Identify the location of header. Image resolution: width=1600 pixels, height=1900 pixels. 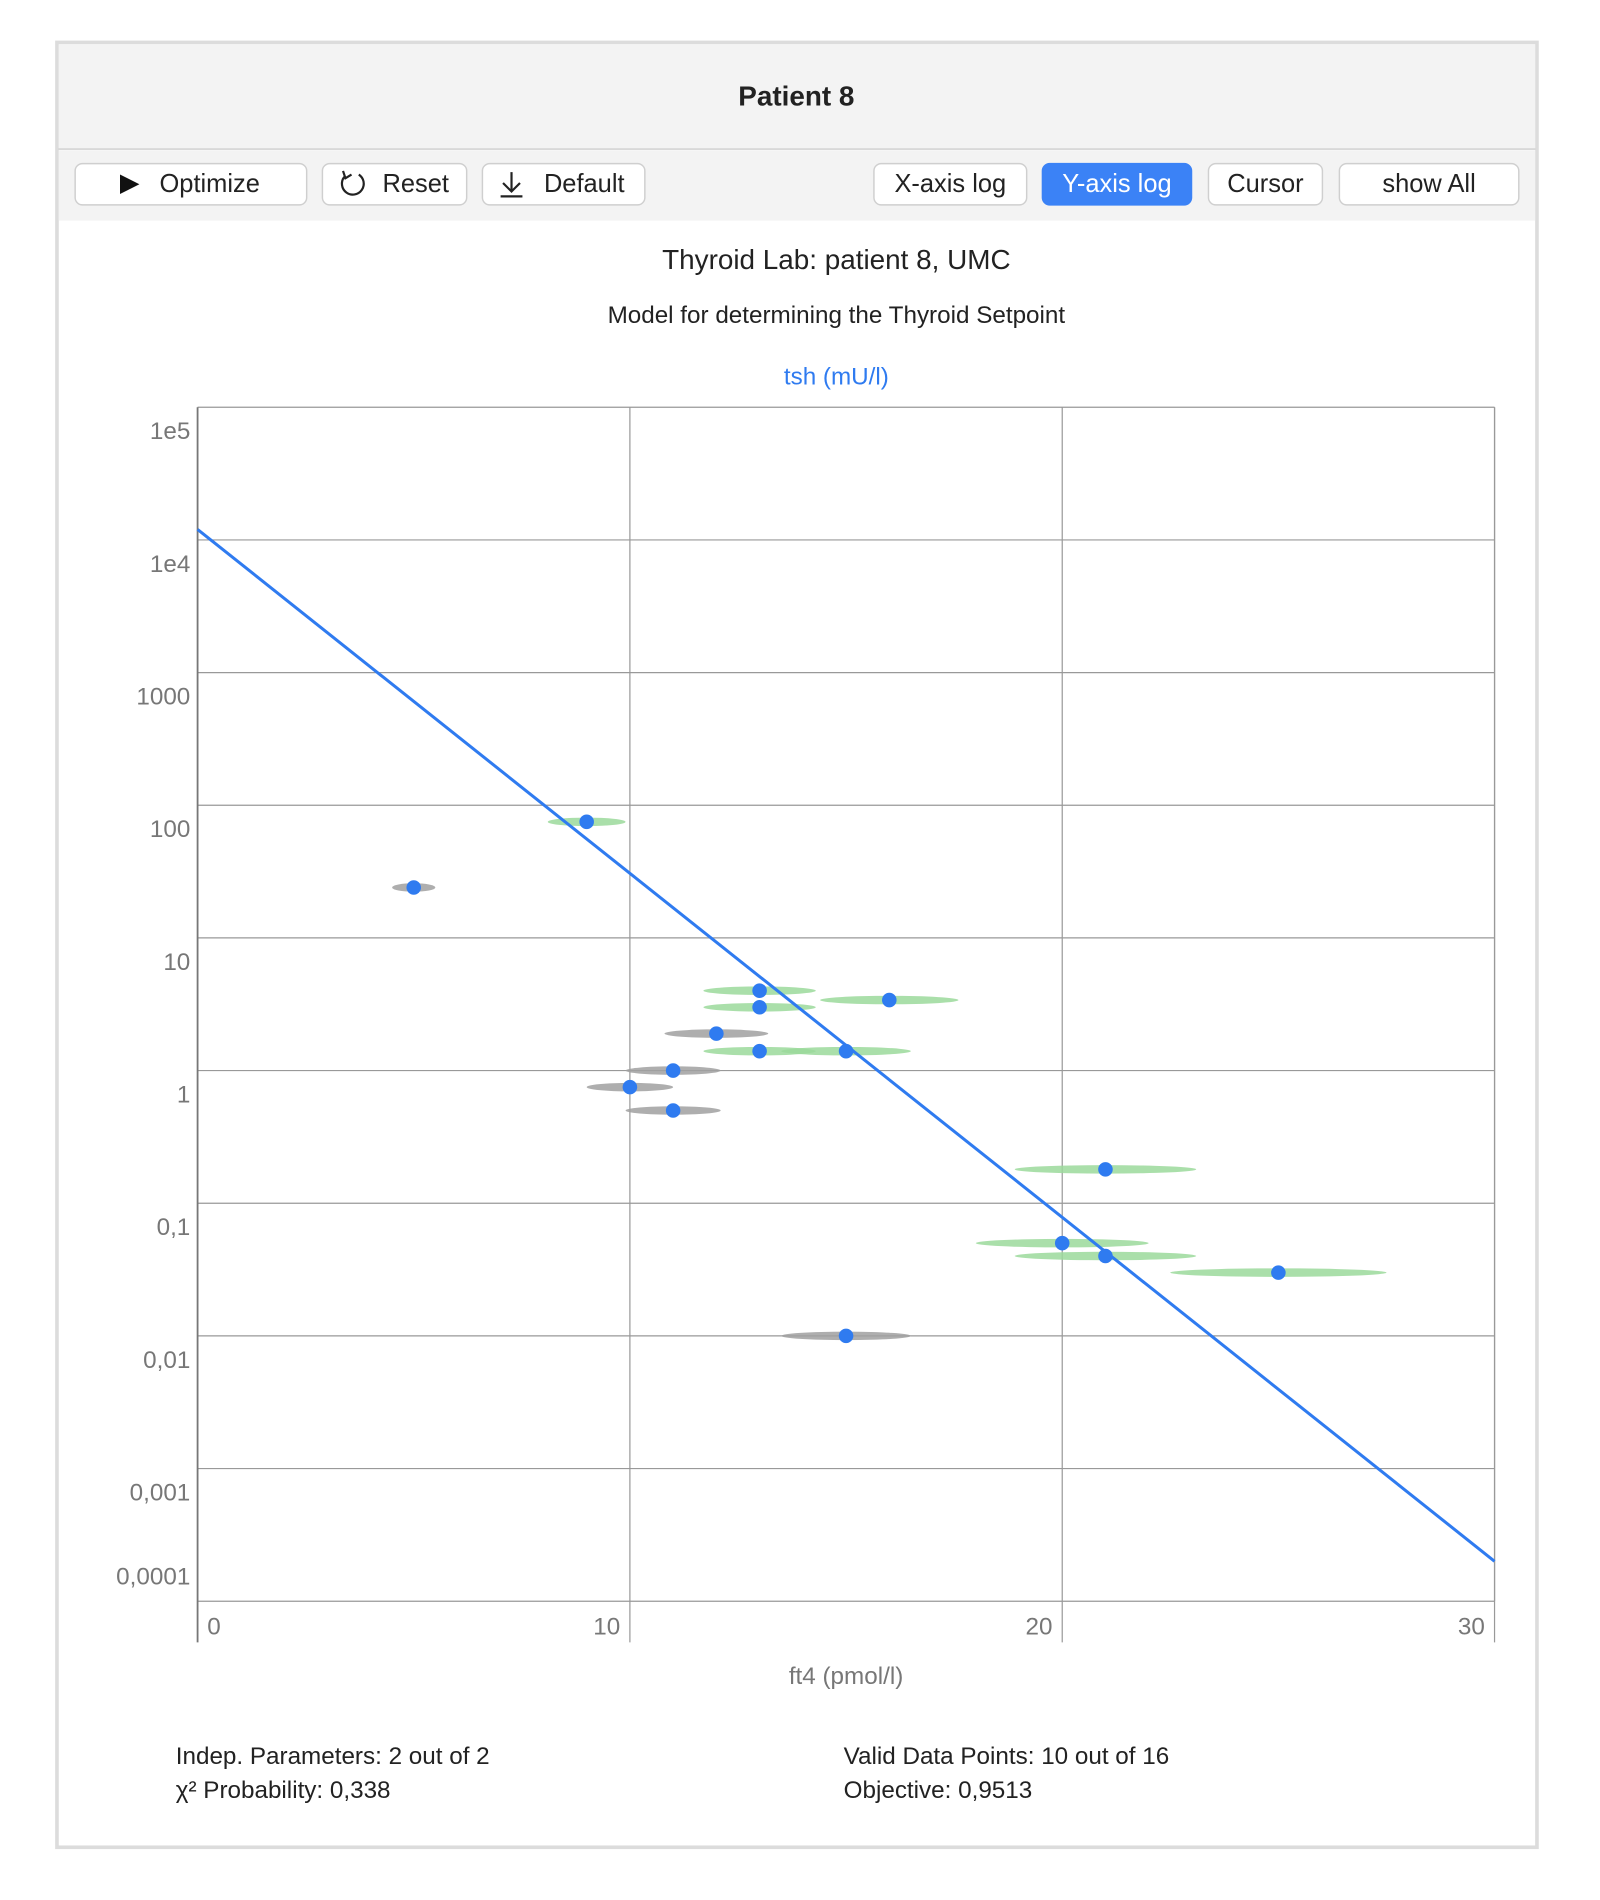
(797, 96).